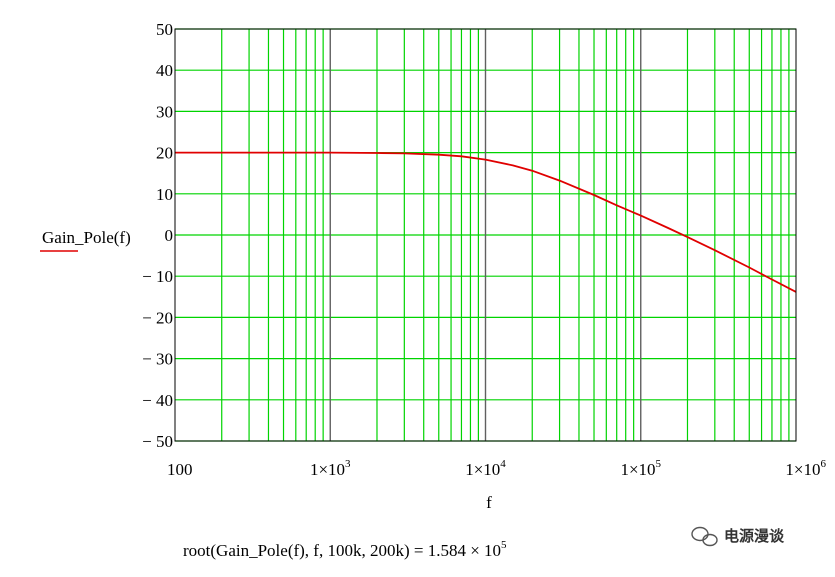 The width and height of the screenshot is (835, 577). What do you see at coordinates (754, 536) in the screenshot?
I see `watermark-text: 电源漫谈` at bounding box center [754, 536].